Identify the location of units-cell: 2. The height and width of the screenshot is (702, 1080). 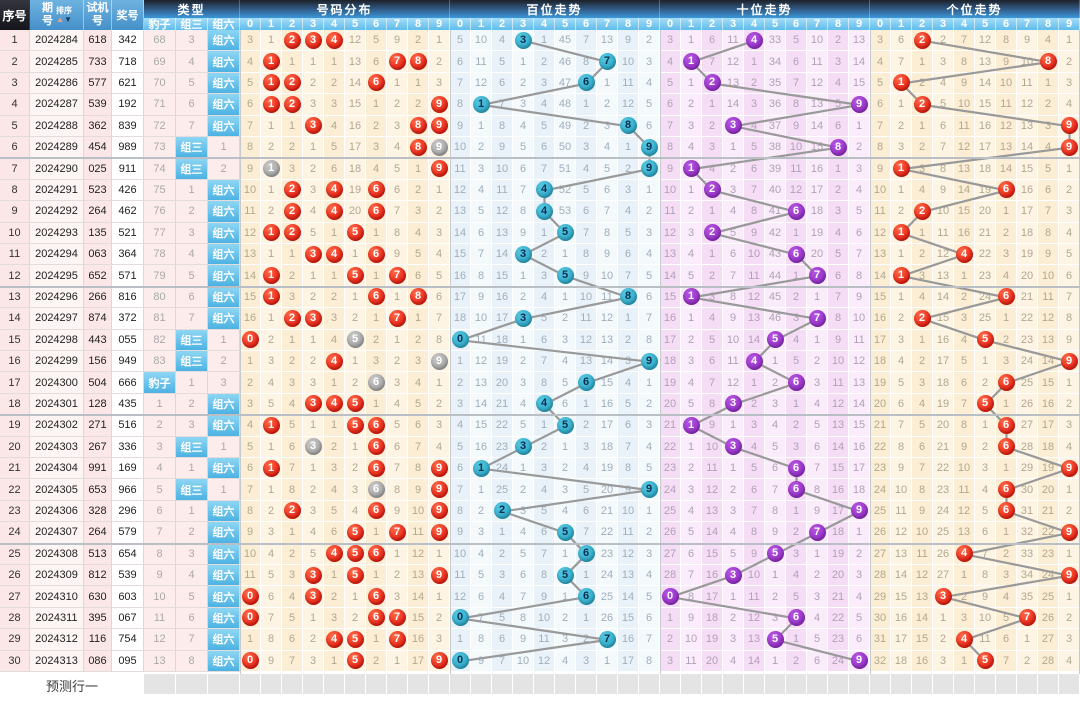
(1006, 340).